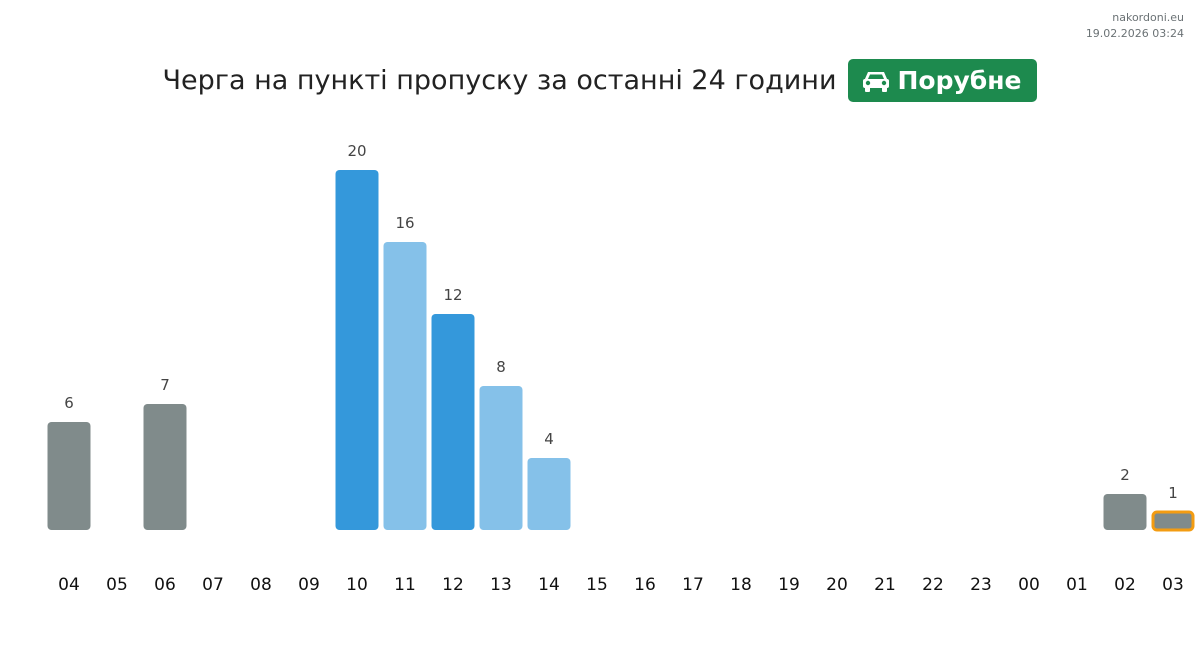 This screenshot has height=651, width=1200. Describe the element at coordinates (1077, 585) in the screenshot. I see `x-tick-label: 01` at that location.